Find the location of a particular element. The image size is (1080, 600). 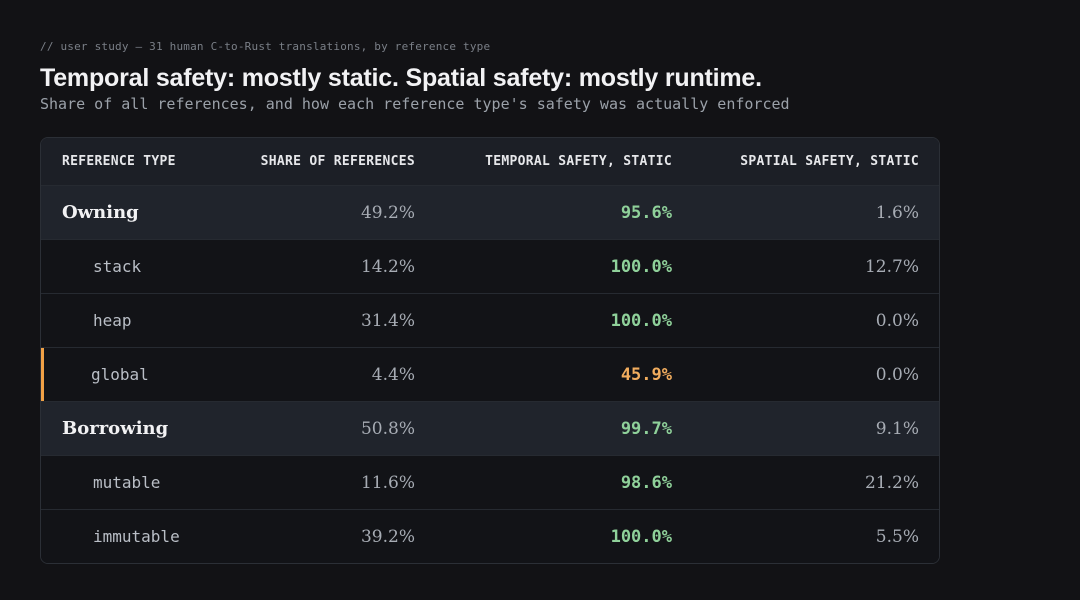

row-label: global is located at coordinates (120, 374).